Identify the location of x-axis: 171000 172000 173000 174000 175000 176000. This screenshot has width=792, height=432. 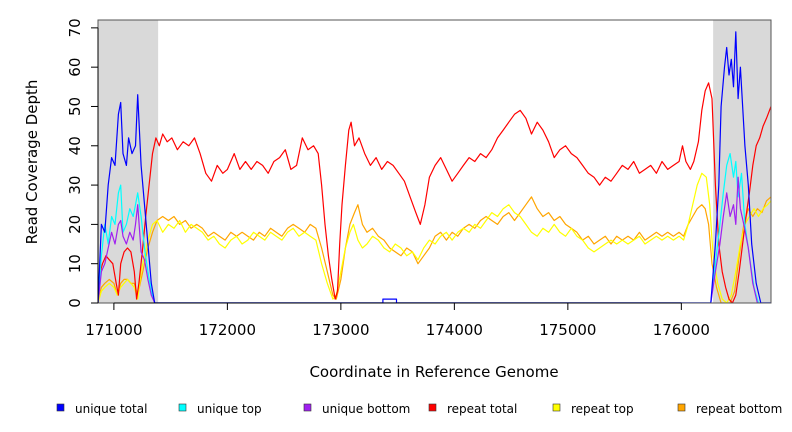
(397, 320).